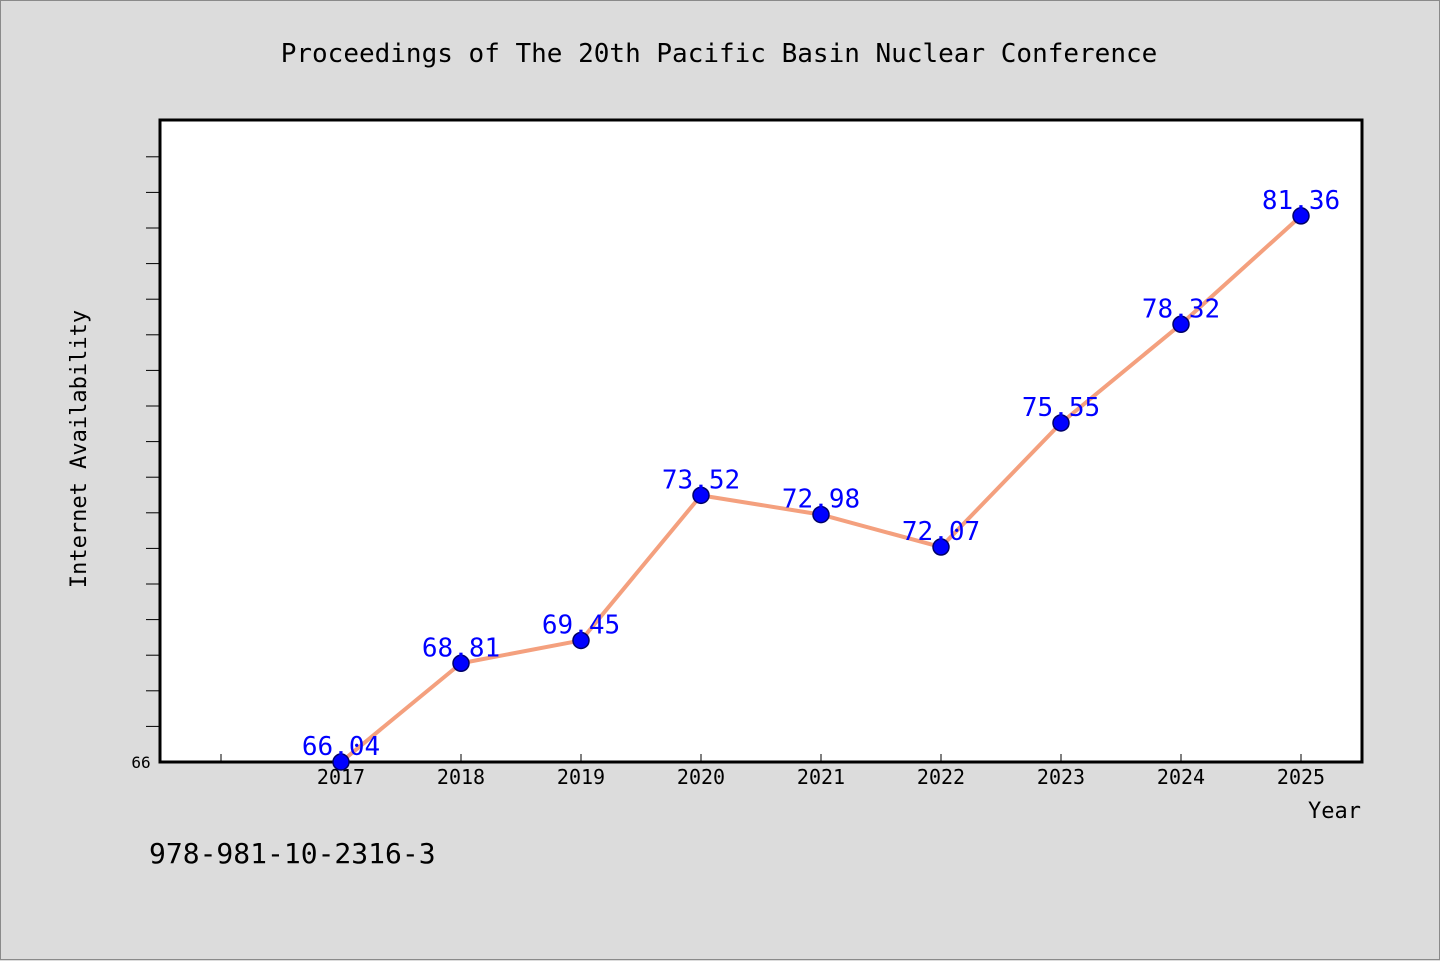 The image size is (1440, 961). Describe the element at coordinates (1061, 777) in the screenshot. I see `x-tick-label-2023: 2023` at that location.